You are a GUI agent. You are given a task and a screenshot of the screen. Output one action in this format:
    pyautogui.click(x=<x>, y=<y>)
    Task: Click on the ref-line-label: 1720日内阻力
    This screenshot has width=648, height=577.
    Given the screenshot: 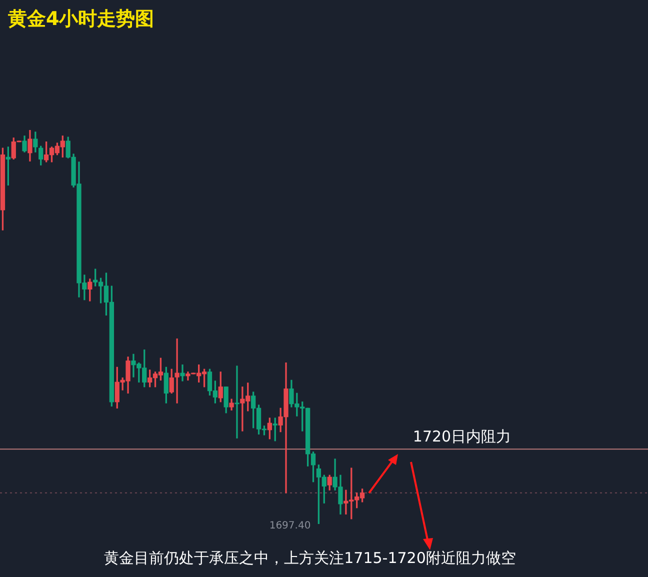 What is the action you would take?
    pyautogui.click(x=462, y=437)
    